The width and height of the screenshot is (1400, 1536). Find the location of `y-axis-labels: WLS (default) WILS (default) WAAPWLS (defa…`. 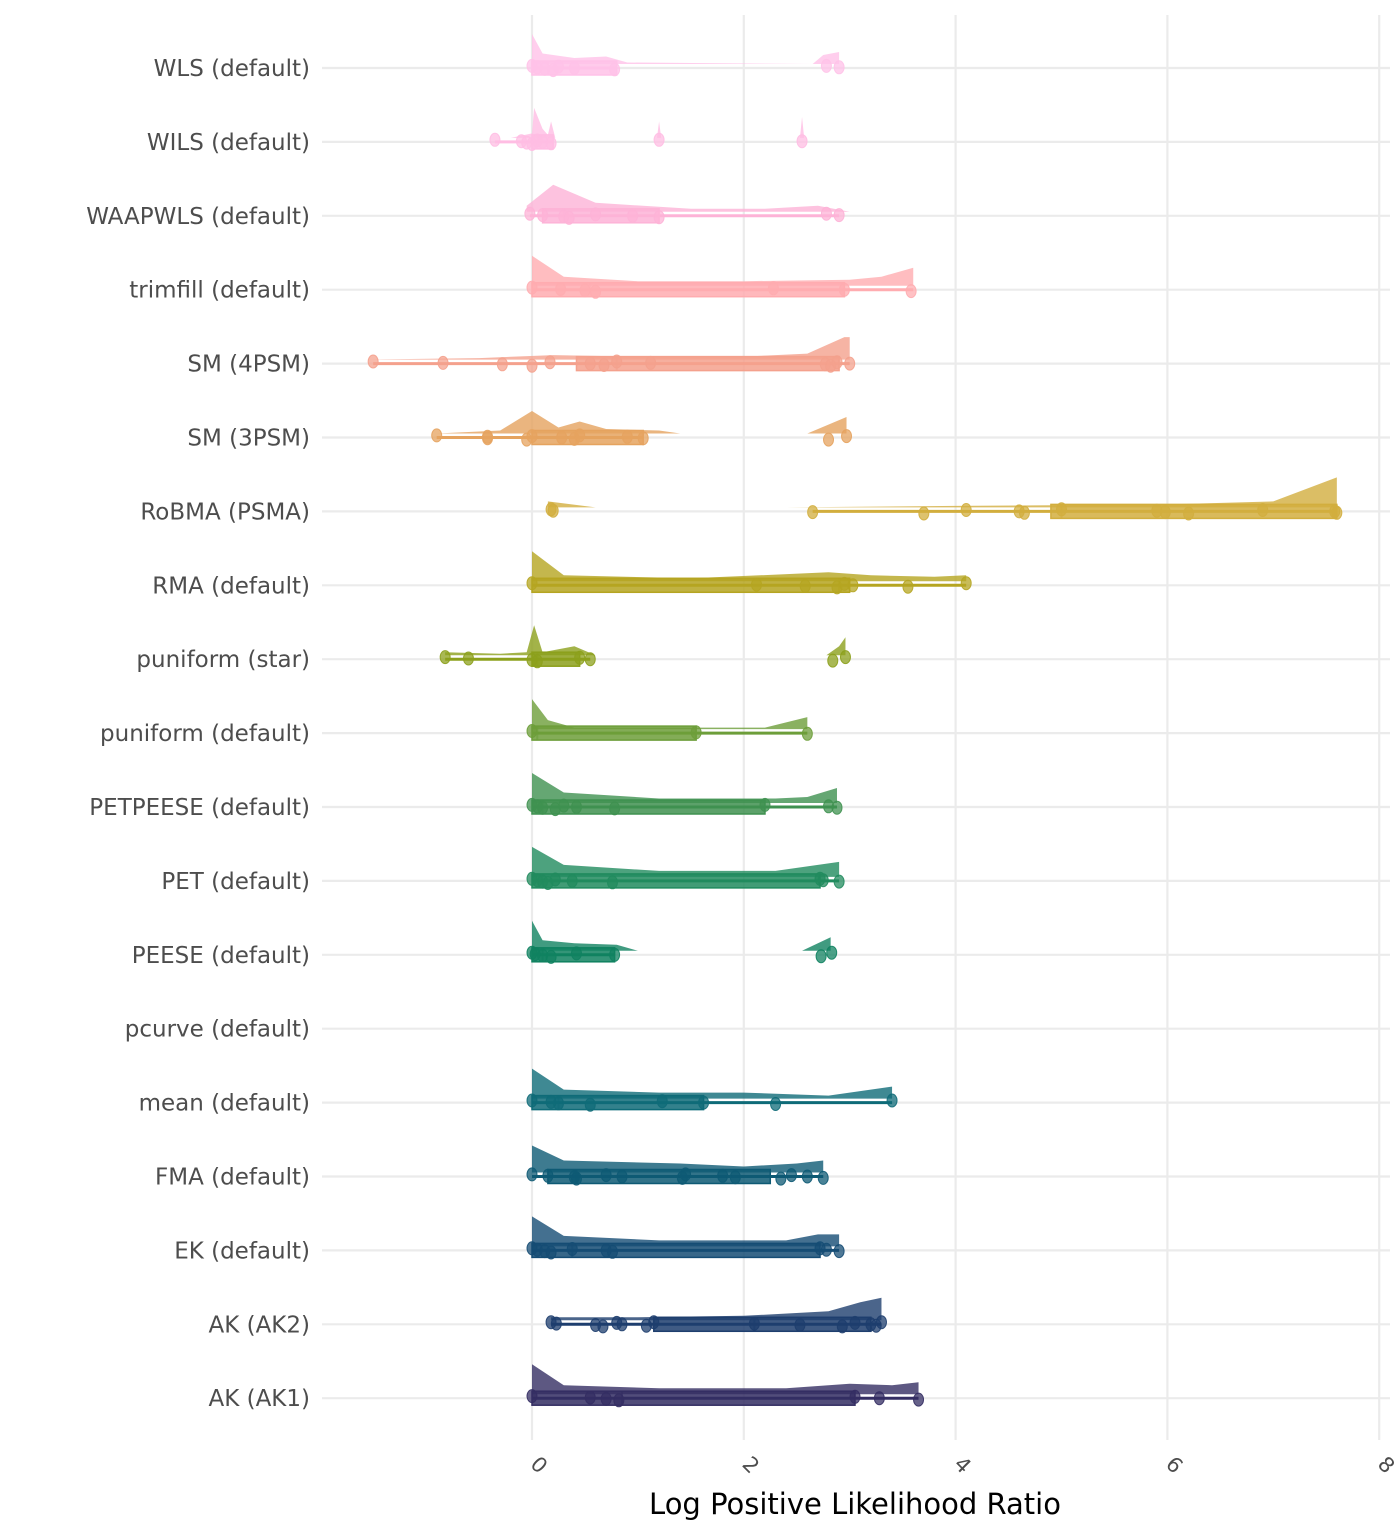

y-axis-labels: WLS (default) WILS (default) WAAPWLS (defa… is located at coordinates (198, 734).